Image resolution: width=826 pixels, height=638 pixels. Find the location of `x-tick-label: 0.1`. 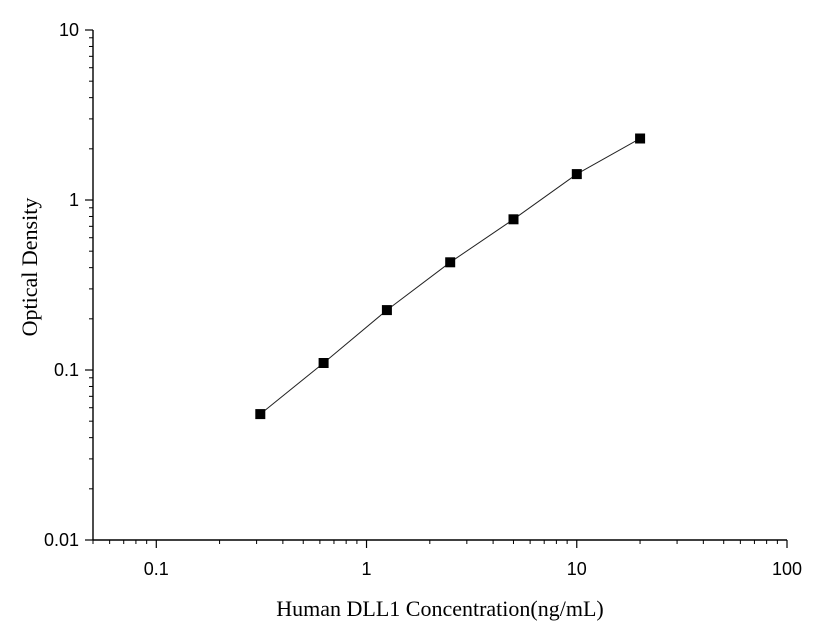

x-tick-label: 0.1 is located at coordinates (156, 569).